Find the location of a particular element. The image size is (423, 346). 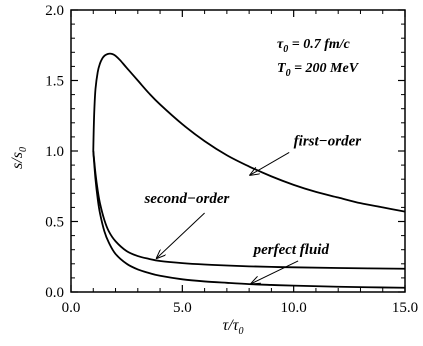

y-axis-title: s/s0 is located at coordinates (19, 158).